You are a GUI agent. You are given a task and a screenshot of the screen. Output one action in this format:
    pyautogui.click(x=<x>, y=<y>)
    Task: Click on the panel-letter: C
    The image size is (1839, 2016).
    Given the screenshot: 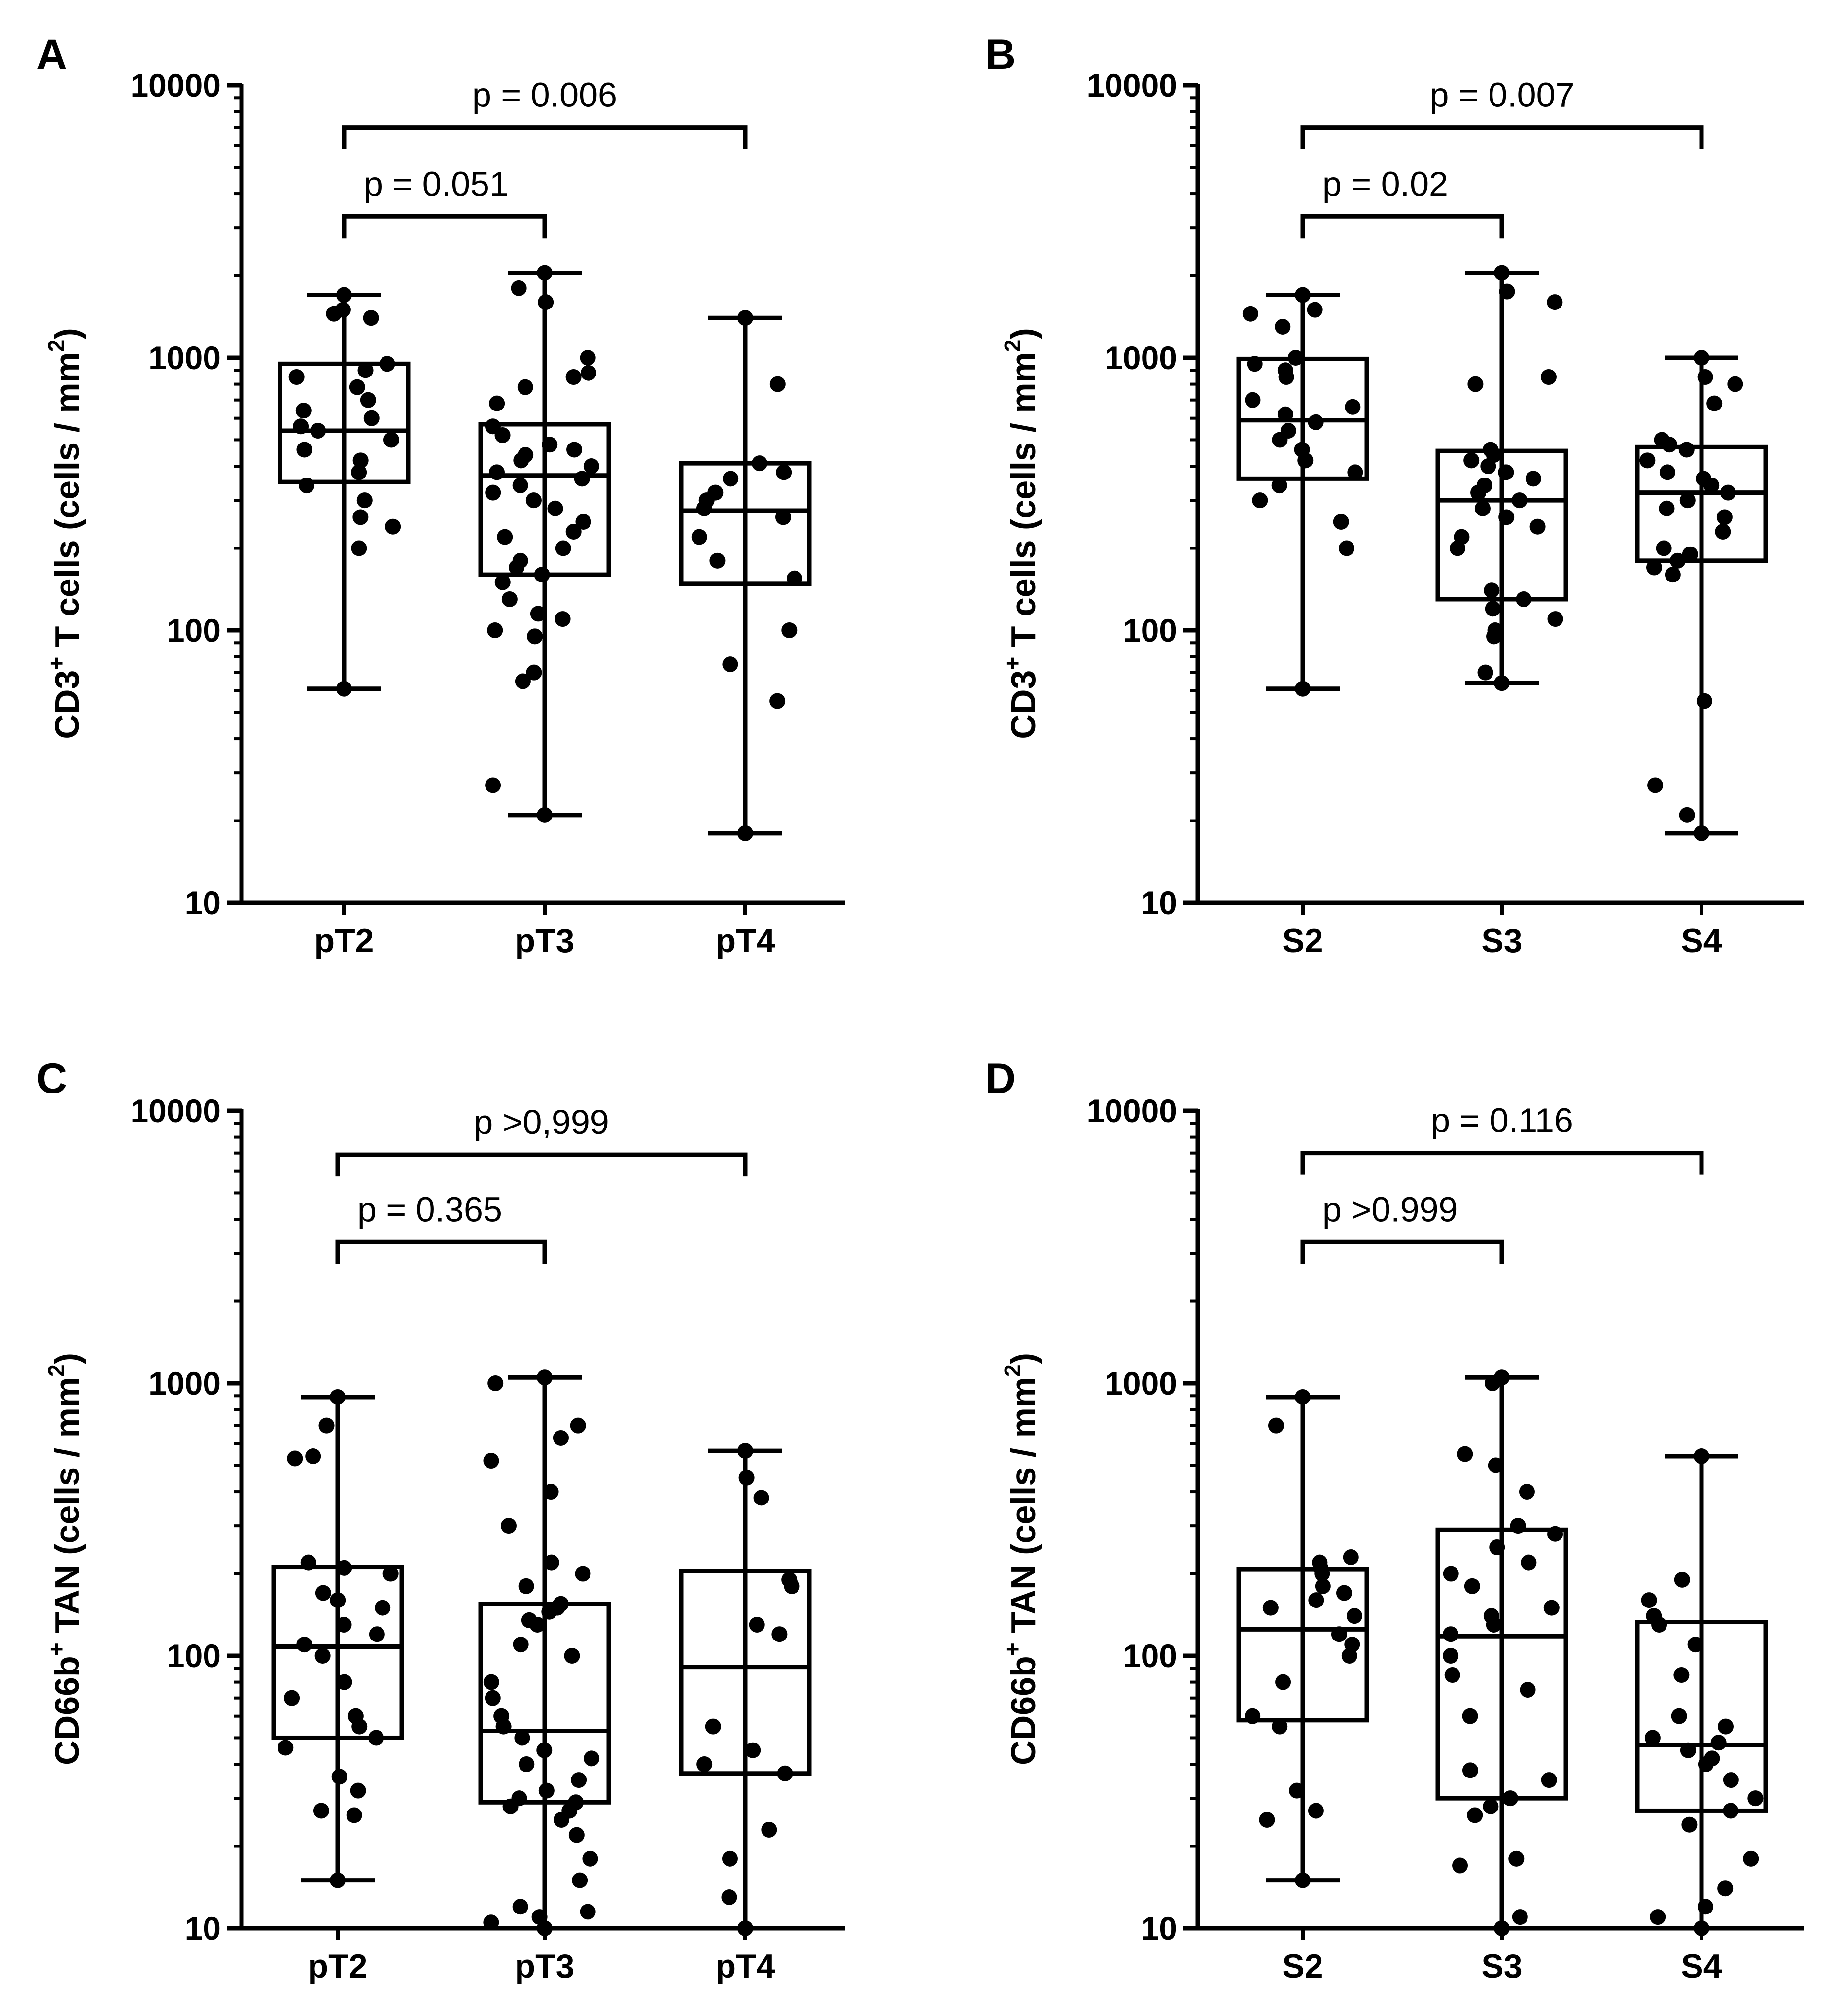 What is the action you would take?
    pyautogui.click(x=51, y=1079)
    